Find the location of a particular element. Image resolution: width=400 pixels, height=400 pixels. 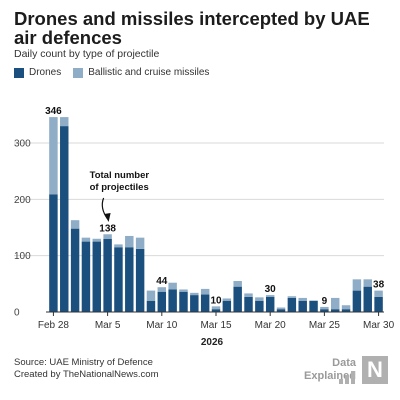

data-explained-logo: Data Explained N is located at coordinates (346, 371).